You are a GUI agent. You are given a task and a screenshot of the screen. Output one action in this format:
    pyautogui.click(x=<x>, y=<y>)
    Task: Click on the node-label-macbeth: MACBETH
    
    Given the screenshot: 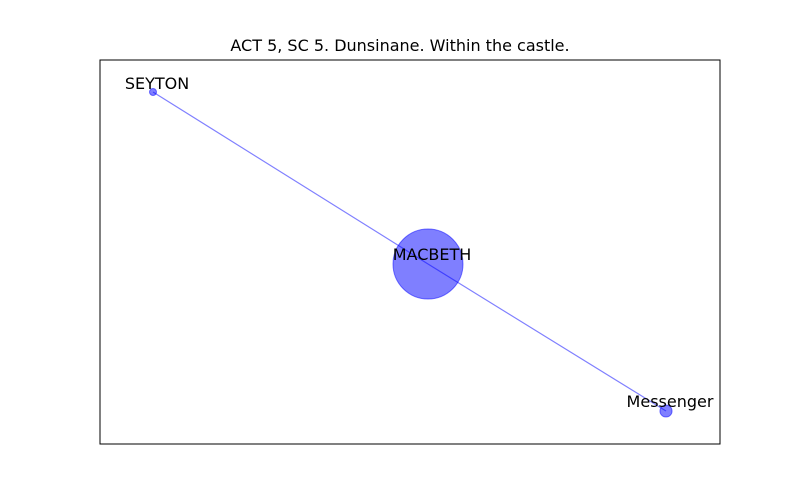 What is the action you would take?
    pyautogui.click(x=432, y=254)
    